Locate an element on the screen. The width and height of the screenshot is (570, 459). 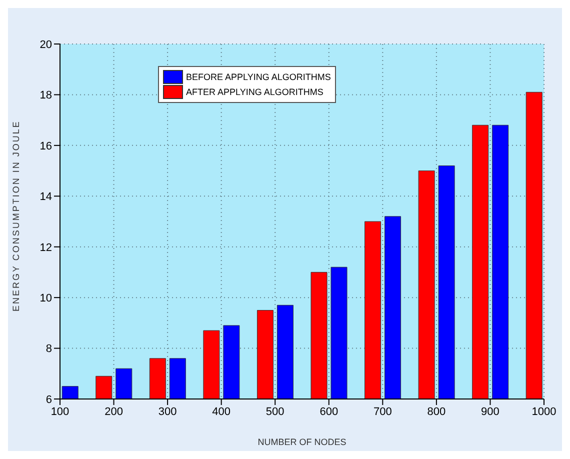
y-tick-label: 18 is located at coordinates (46, 96).